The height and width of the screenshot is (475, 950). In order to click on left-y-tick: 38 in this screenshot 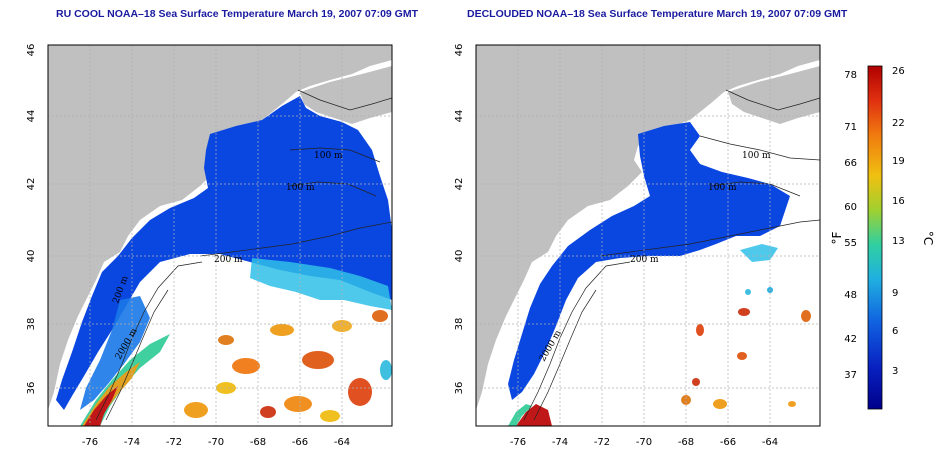, I will do `click(31, 324)`.